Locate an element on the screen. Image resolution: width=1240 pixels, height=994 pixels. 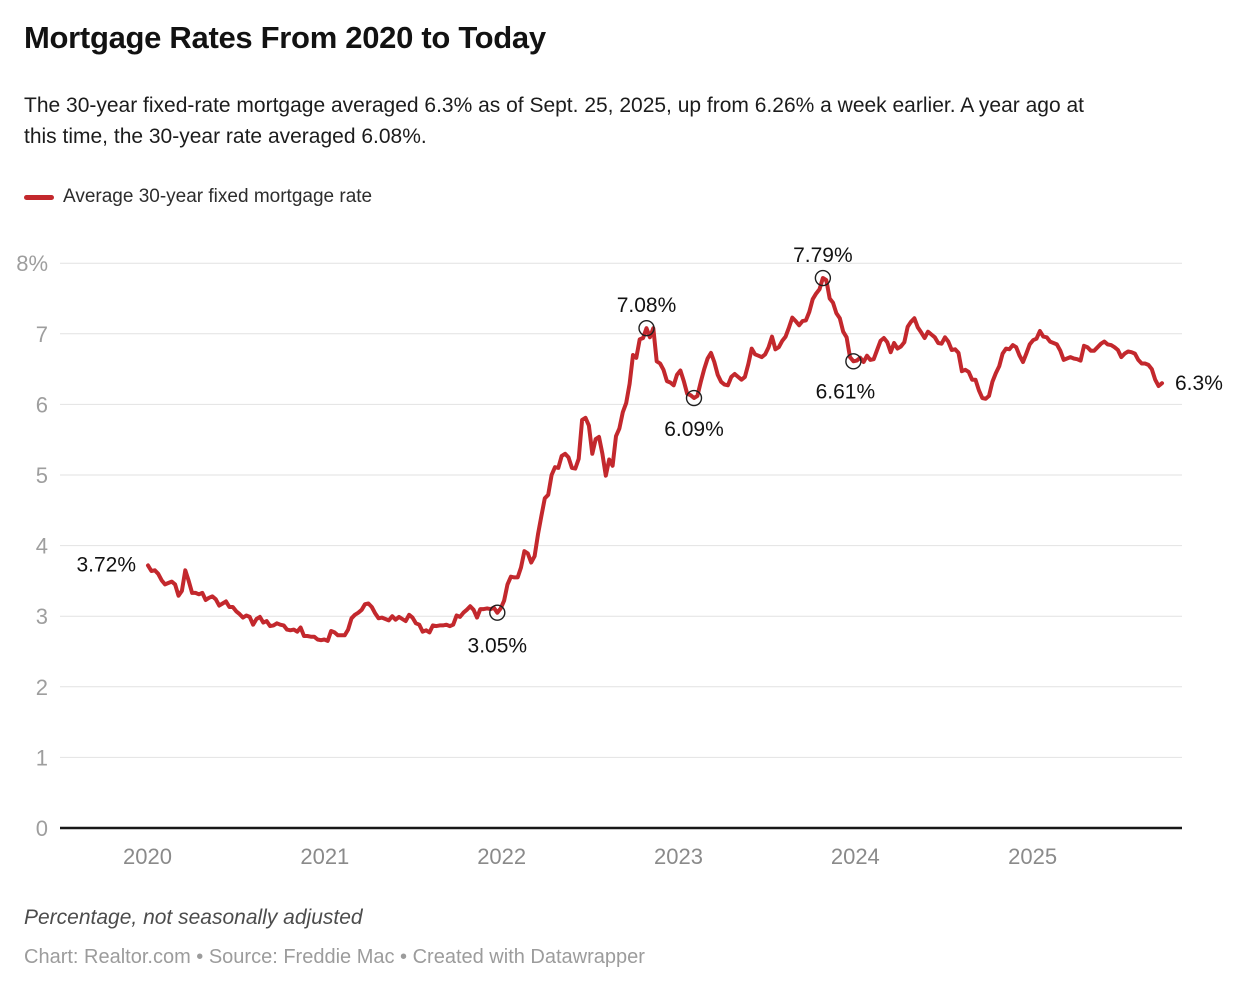
y-tick-label: 6 is located at coordinates (42, 404).